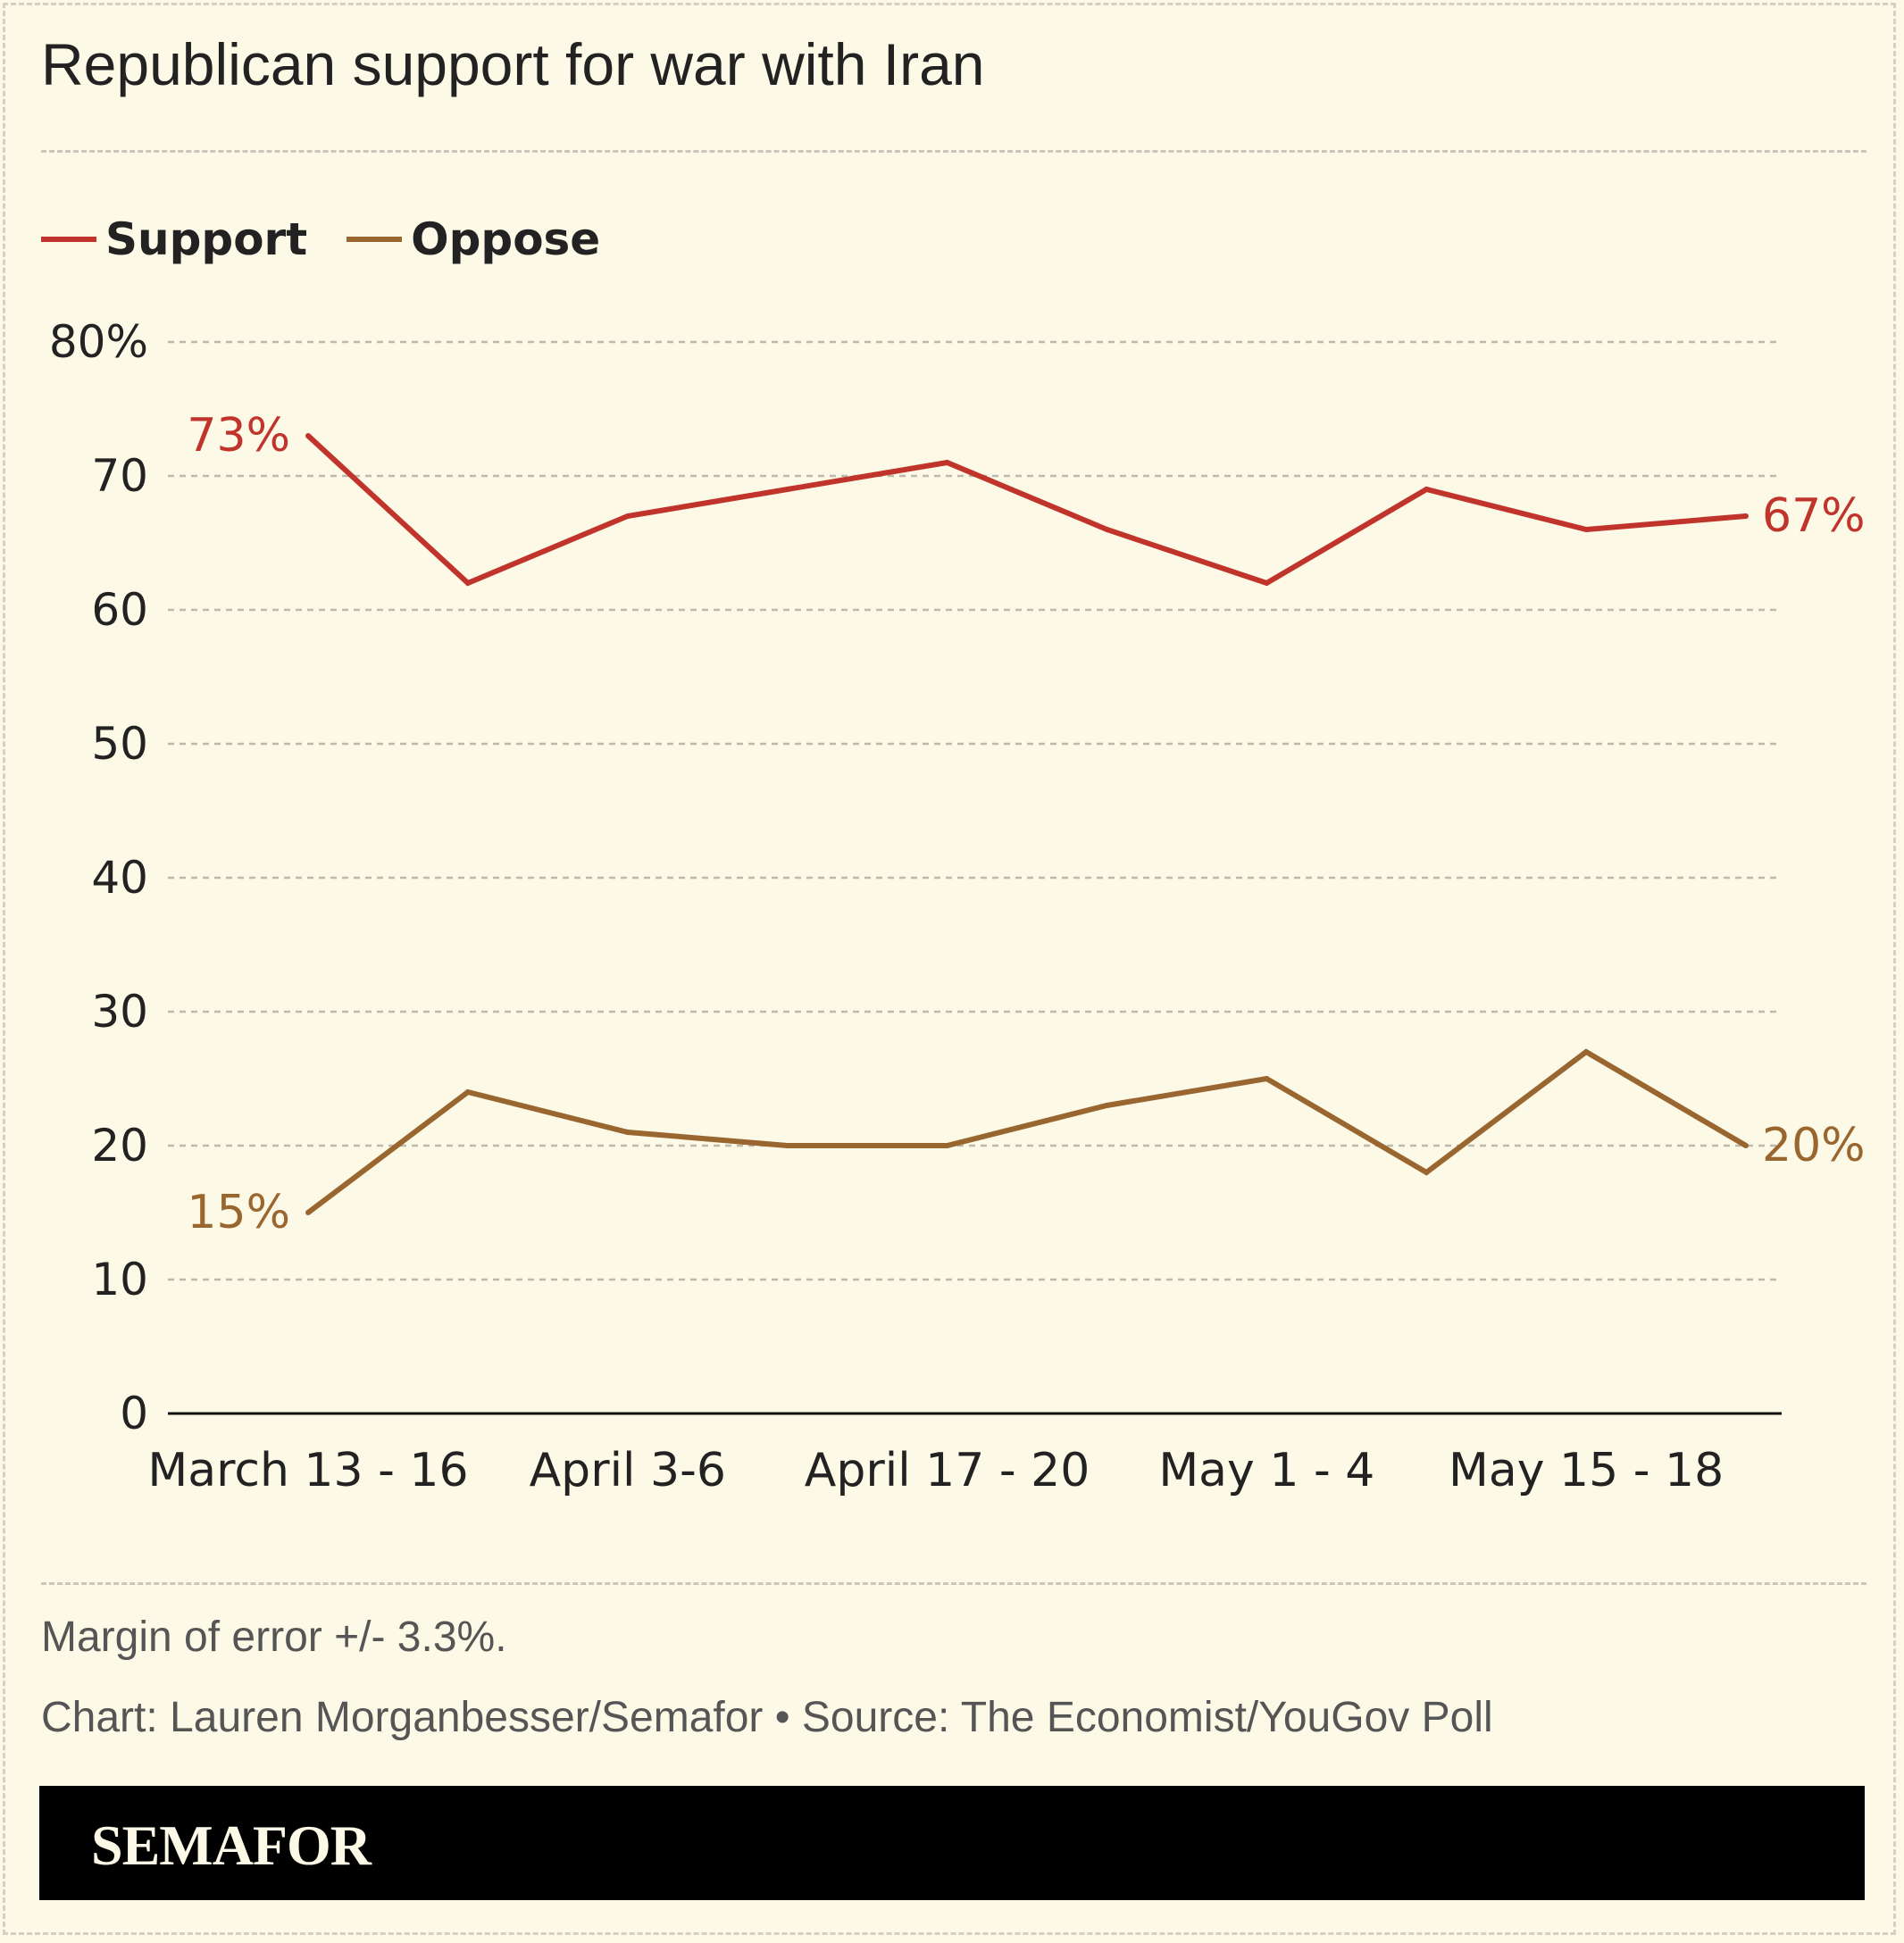 The width and height of the screenshot is (1904, 1943). Describe the element at coordinates (340, 239) in the screenshot. I see `legend: Support Oppose` at that location.